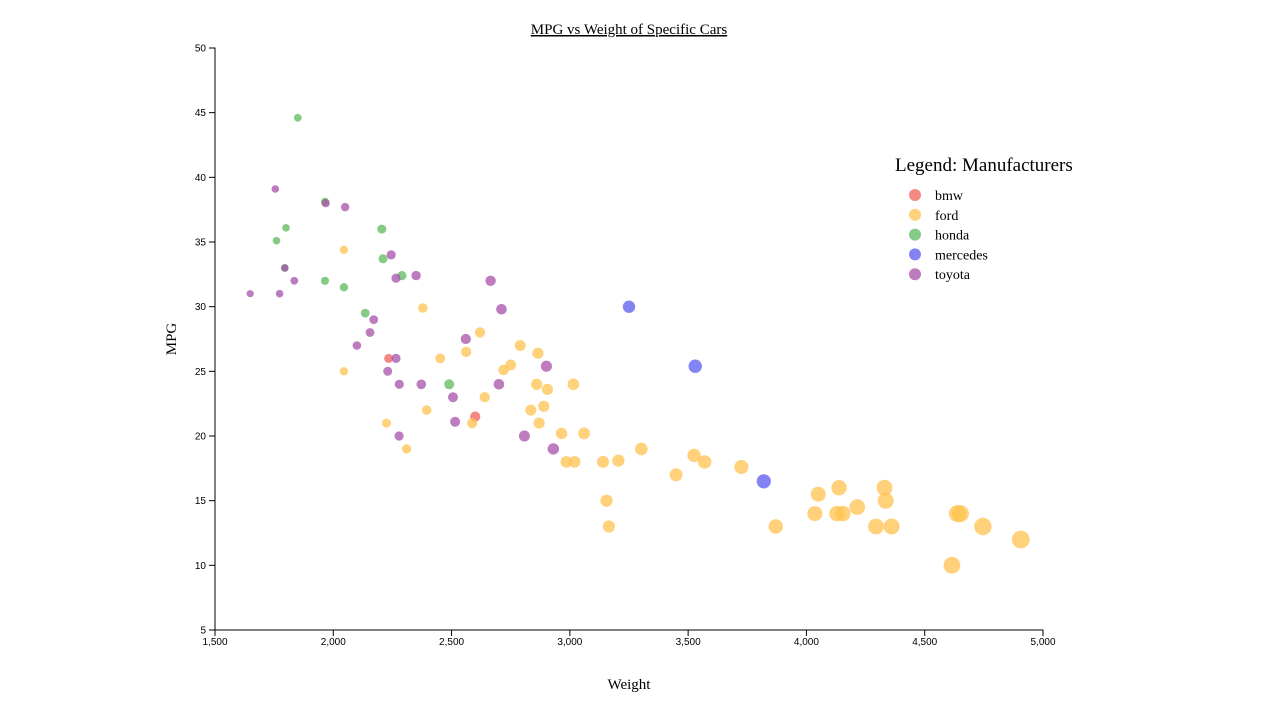 The image size is (1280, 720). Describe the element at coordinates (630, 685) in the screenshot. I see `x-axis-label: Weight` at that location.